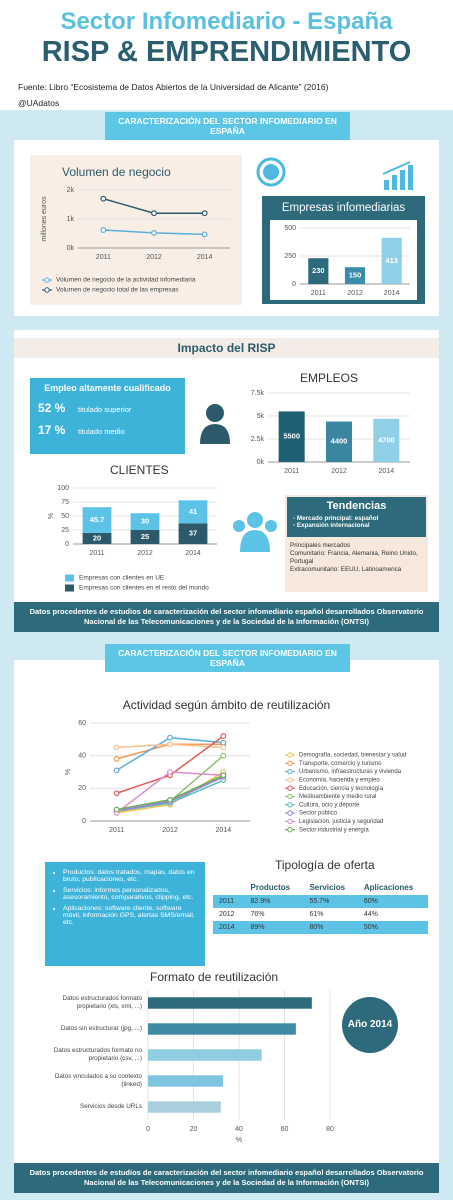 The image size is (453, 1200). I want to click on y-tick-label: 2k, so click(71, 190).